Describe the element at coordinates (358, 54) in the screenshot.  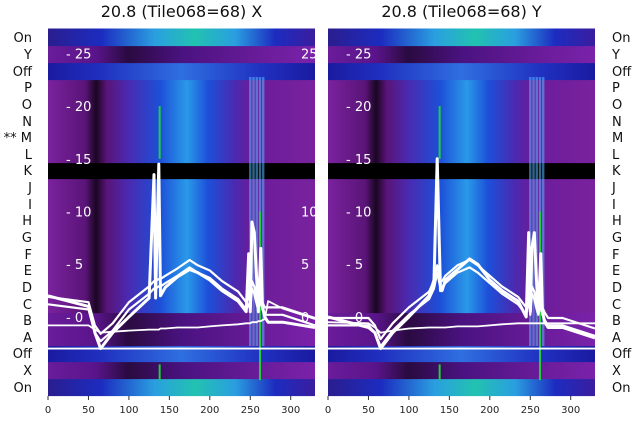
I see `y-tick-label-25: - 25` at that location.